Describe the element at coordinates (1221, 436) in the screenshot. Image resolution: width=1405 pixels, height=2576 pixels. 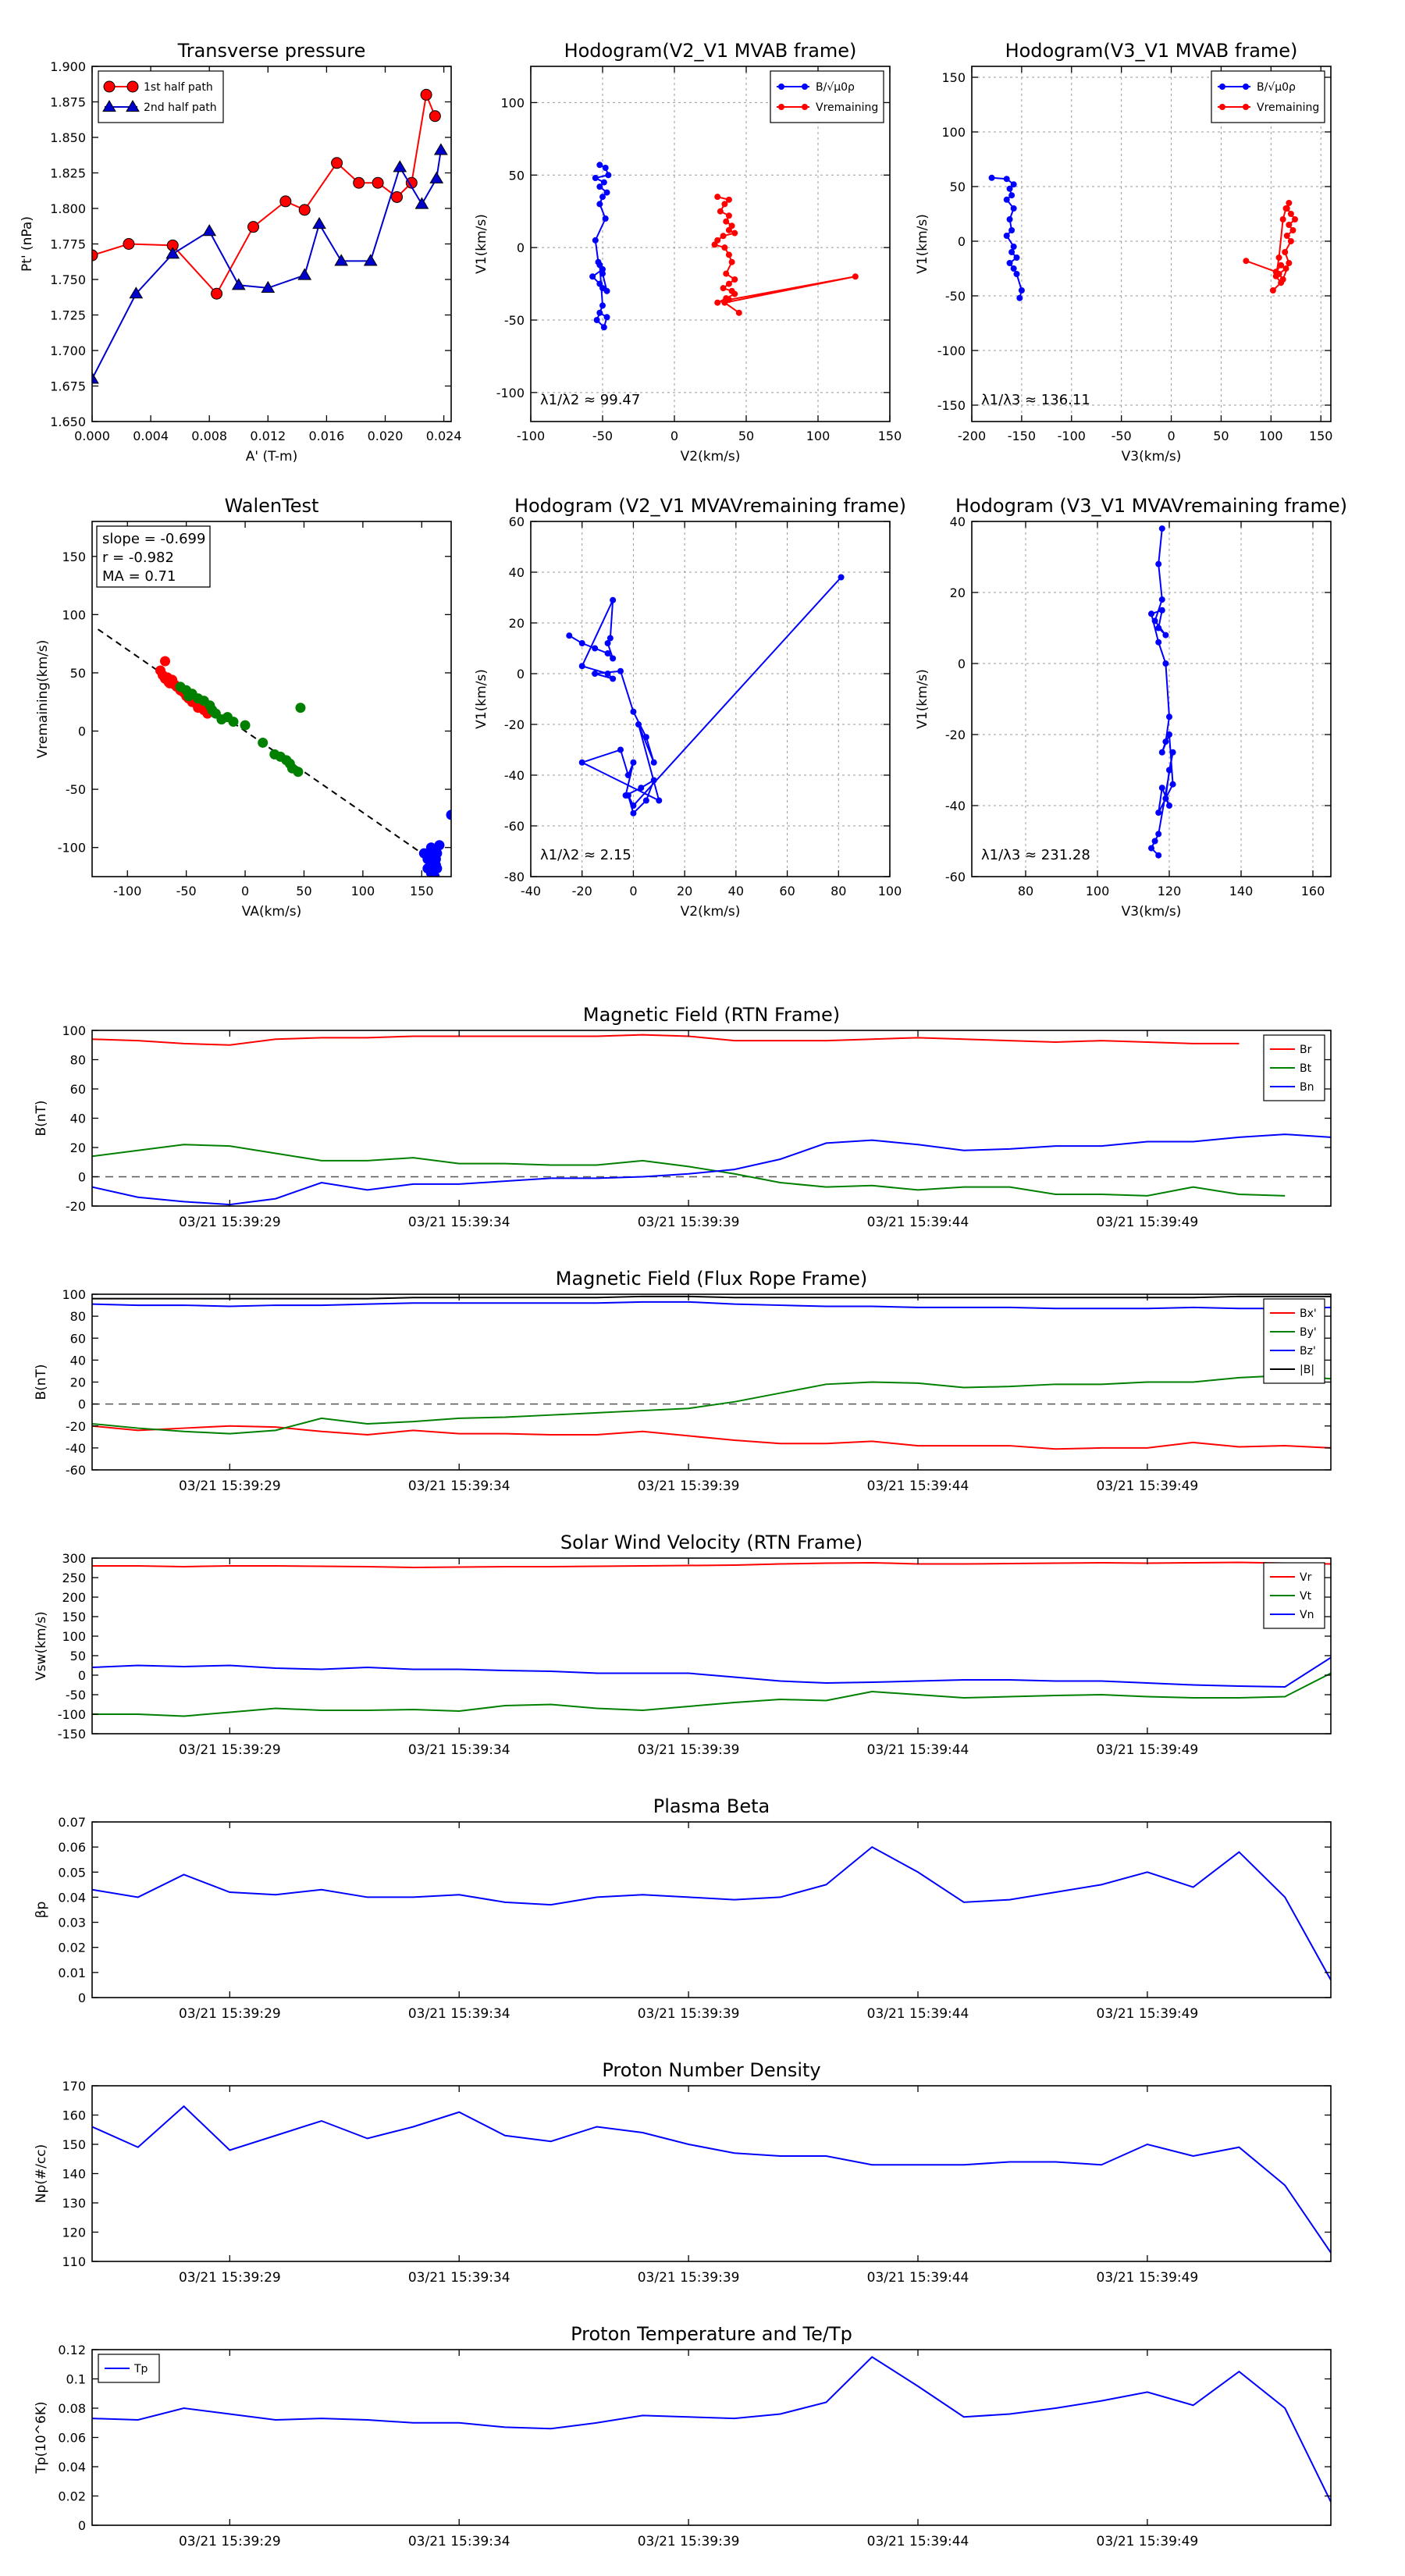
I see `x-tick-label: 50` at that location.